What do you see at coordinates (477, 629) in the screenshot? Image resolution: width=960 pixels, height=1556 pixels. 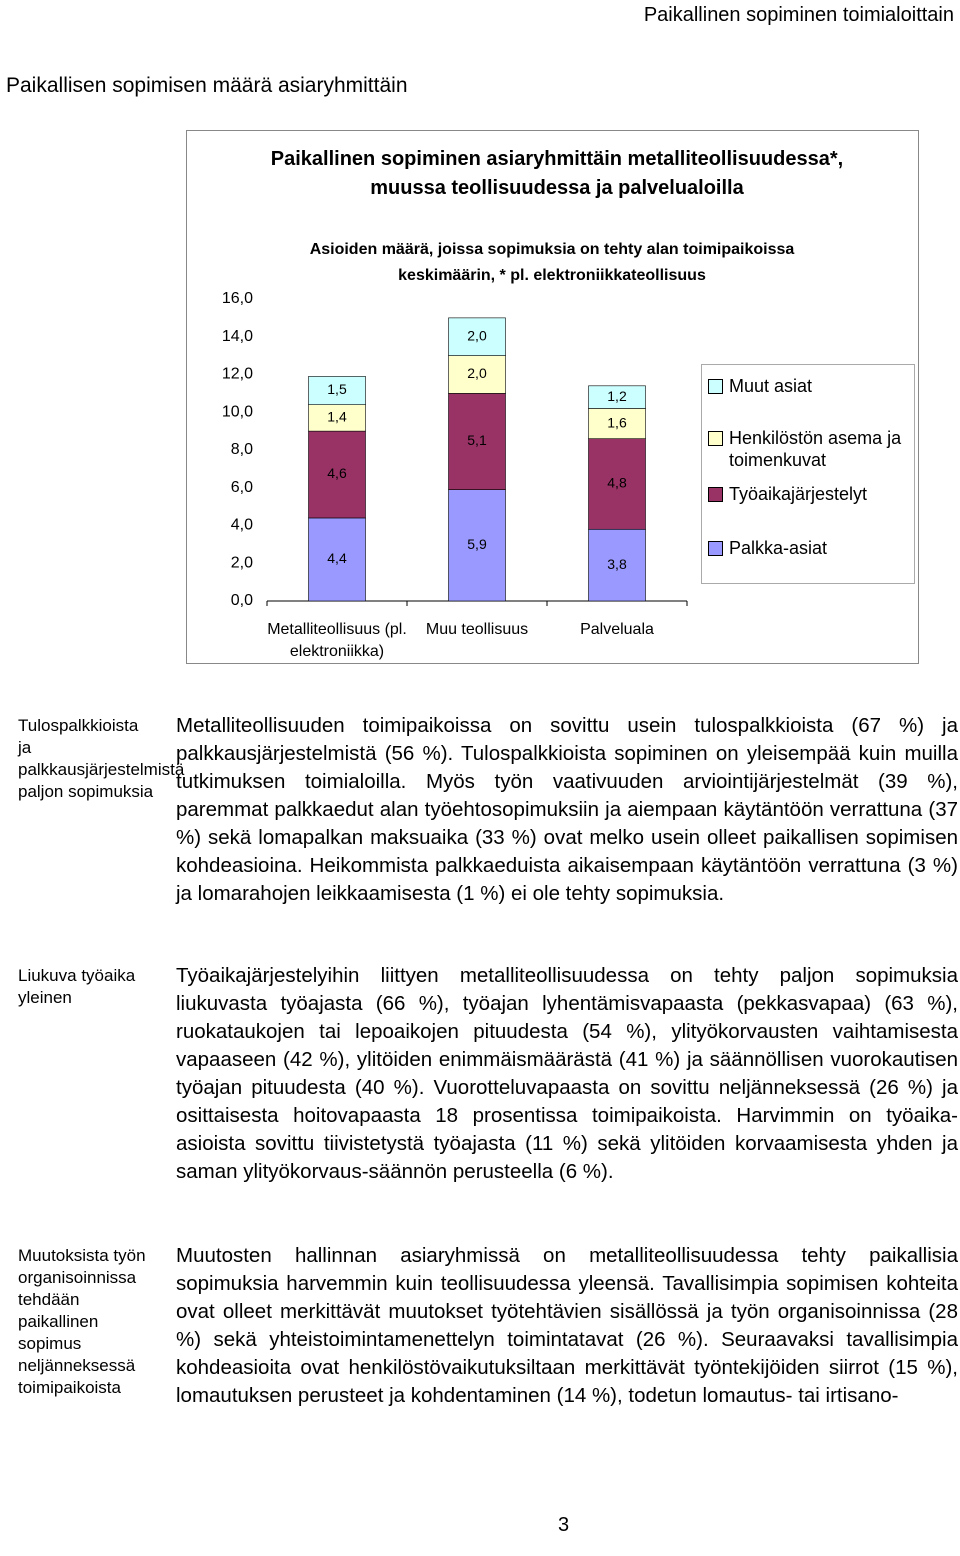 I see `x-tick-label: Muu teollisuus` at bounding box center [477, 629].